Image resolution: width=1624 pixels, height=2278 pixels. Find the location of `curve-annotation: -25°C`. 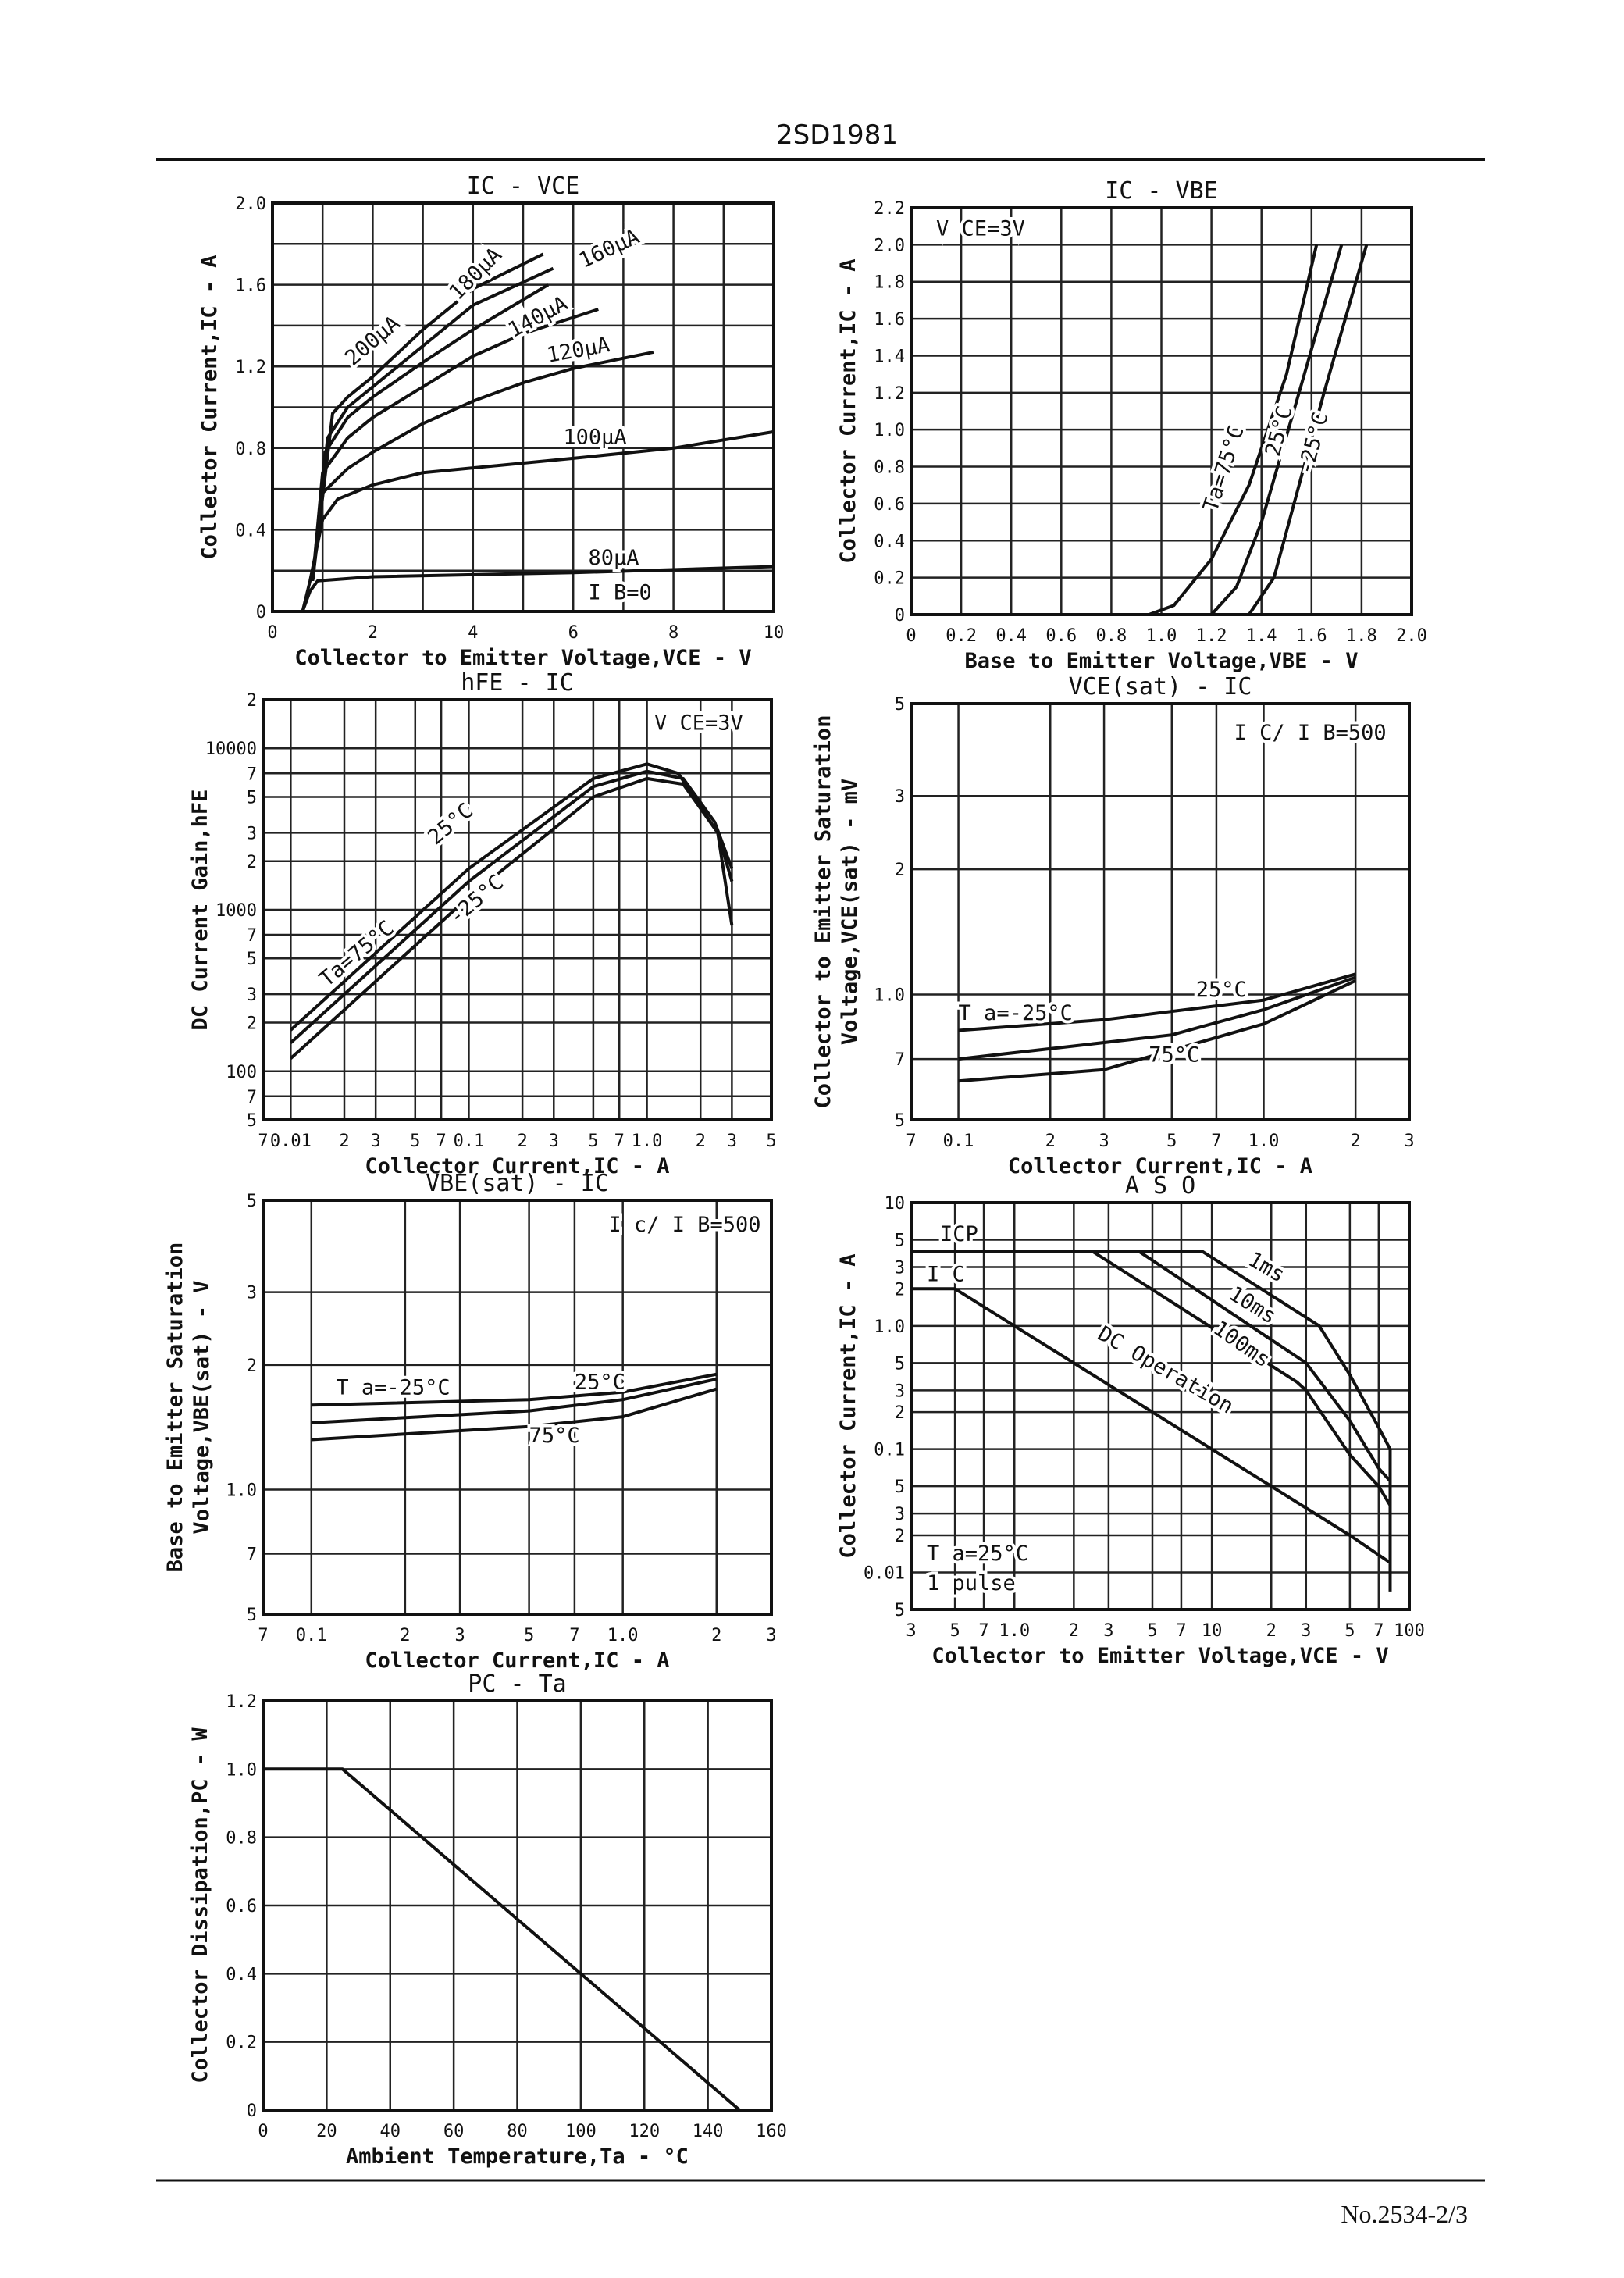

curve-annotation: -25°C is located at coordinates (476, 899).